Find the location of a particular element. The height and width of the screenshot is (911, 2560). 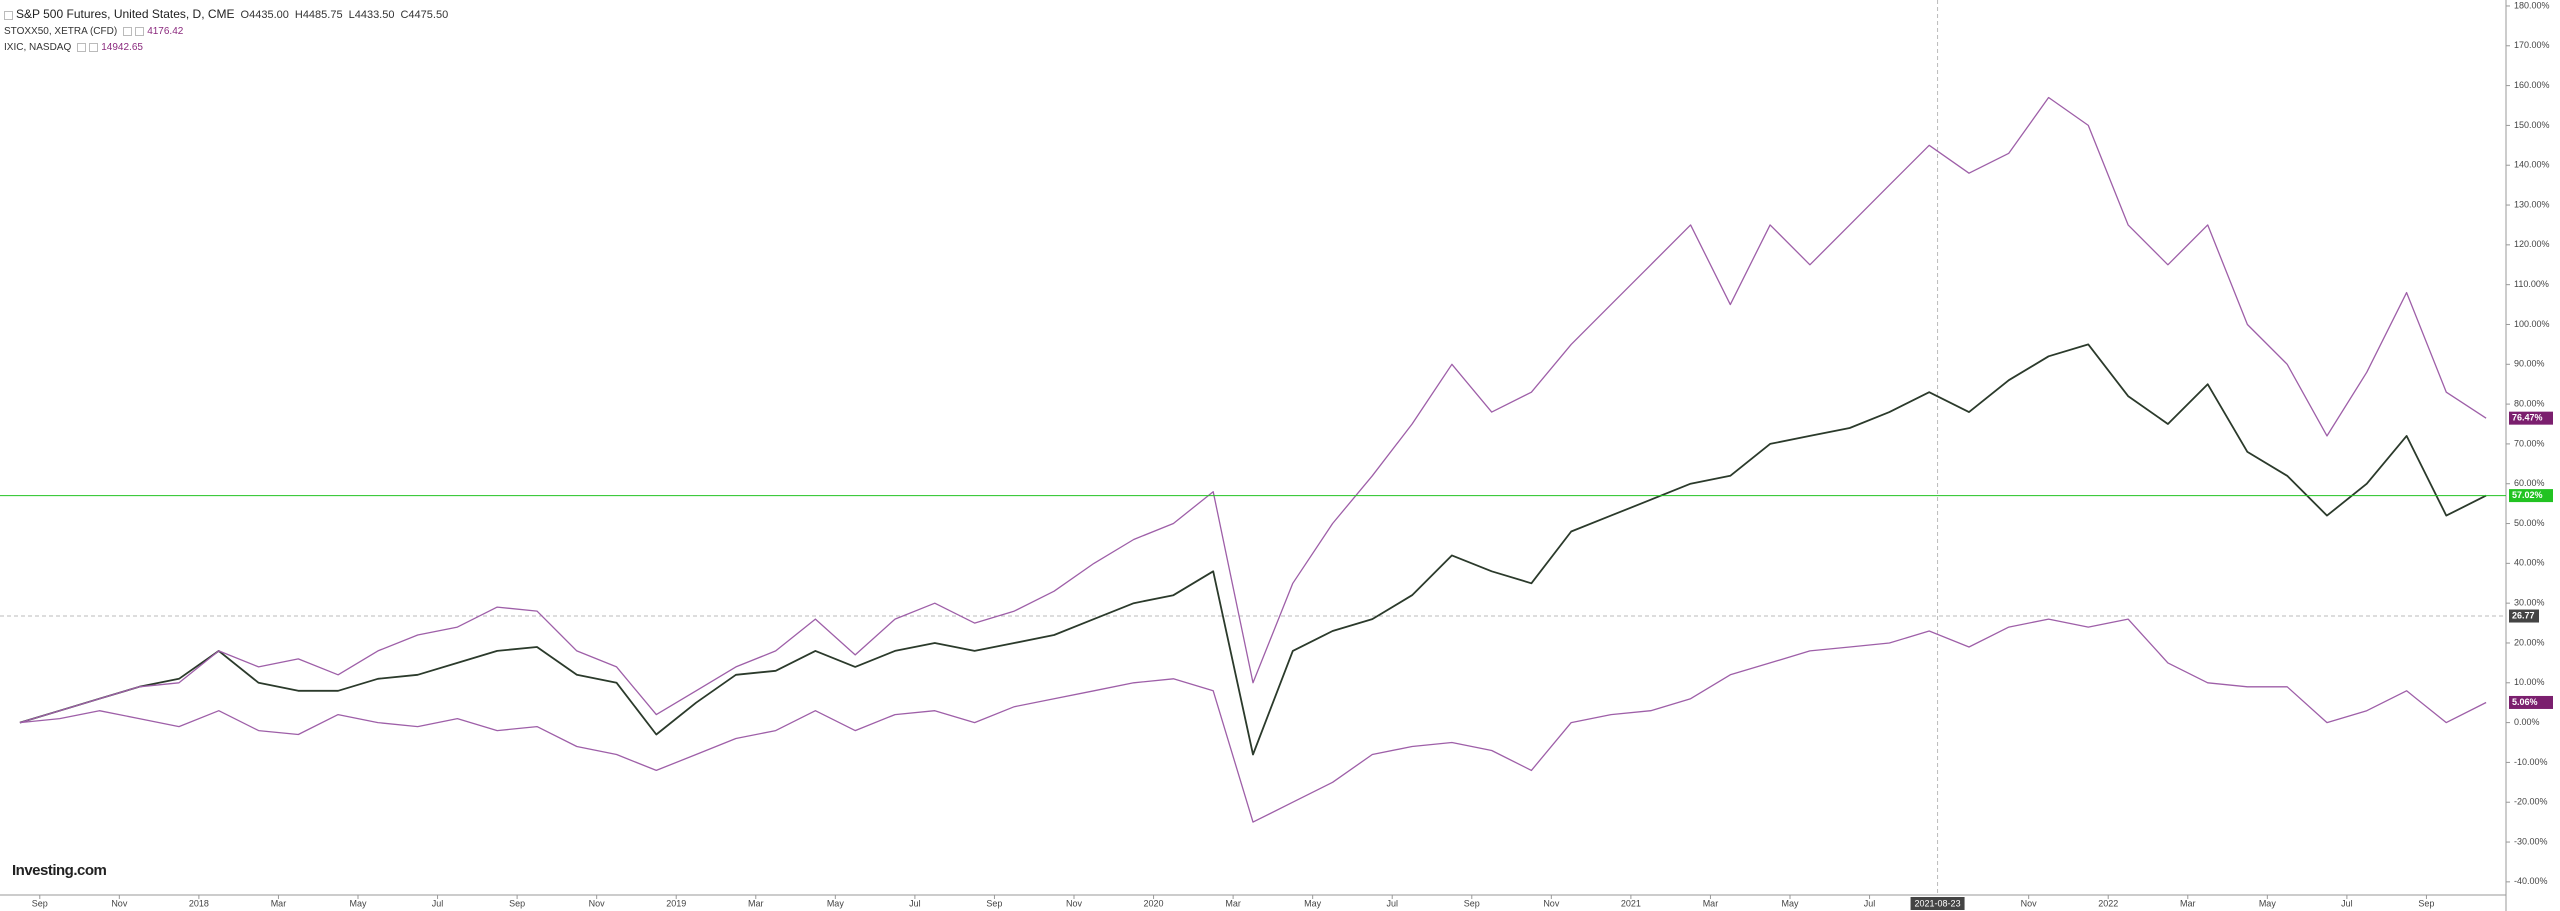

y-tick-label: -10.00% is located at coordinates (2531, 762).